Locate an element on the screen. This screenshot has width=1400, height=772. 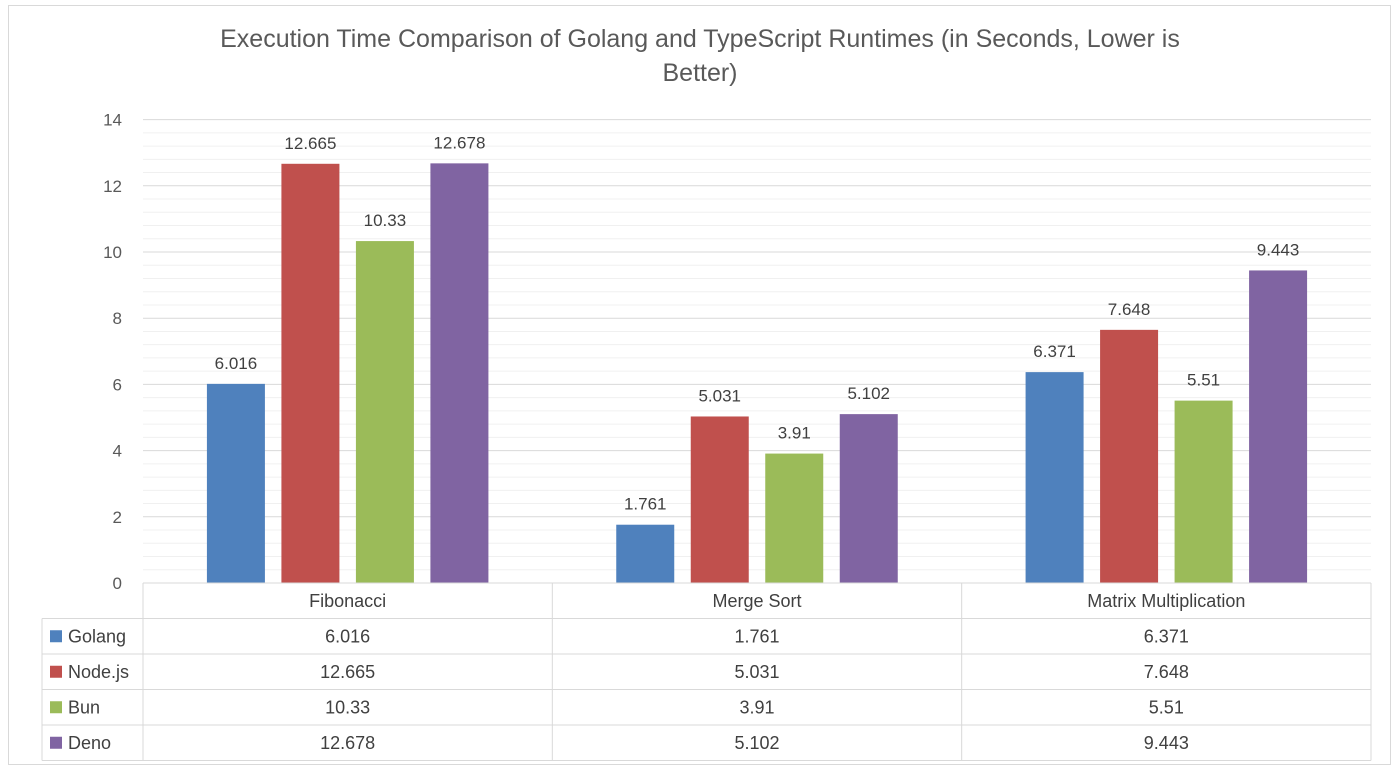
table-cell-value: 6.371 is located at coordinates (1166, 636).